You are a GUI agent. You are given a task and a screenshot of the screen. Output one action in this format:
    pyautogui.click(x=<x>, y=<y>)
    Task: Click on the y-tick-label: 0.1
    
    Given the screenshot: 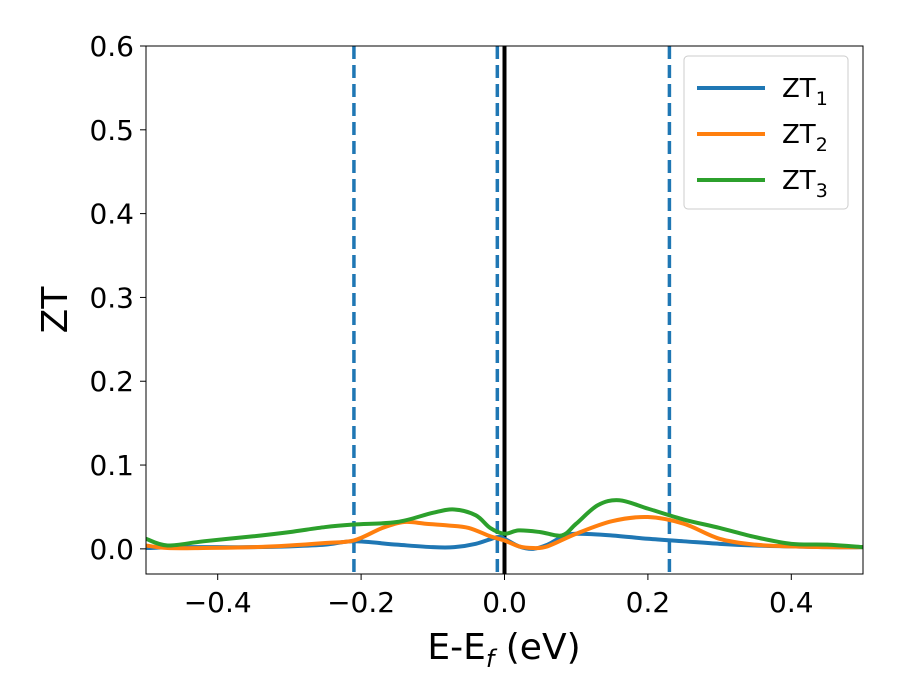 What is the action you would take?
    pyautogui.click(x=111, y=465)
    